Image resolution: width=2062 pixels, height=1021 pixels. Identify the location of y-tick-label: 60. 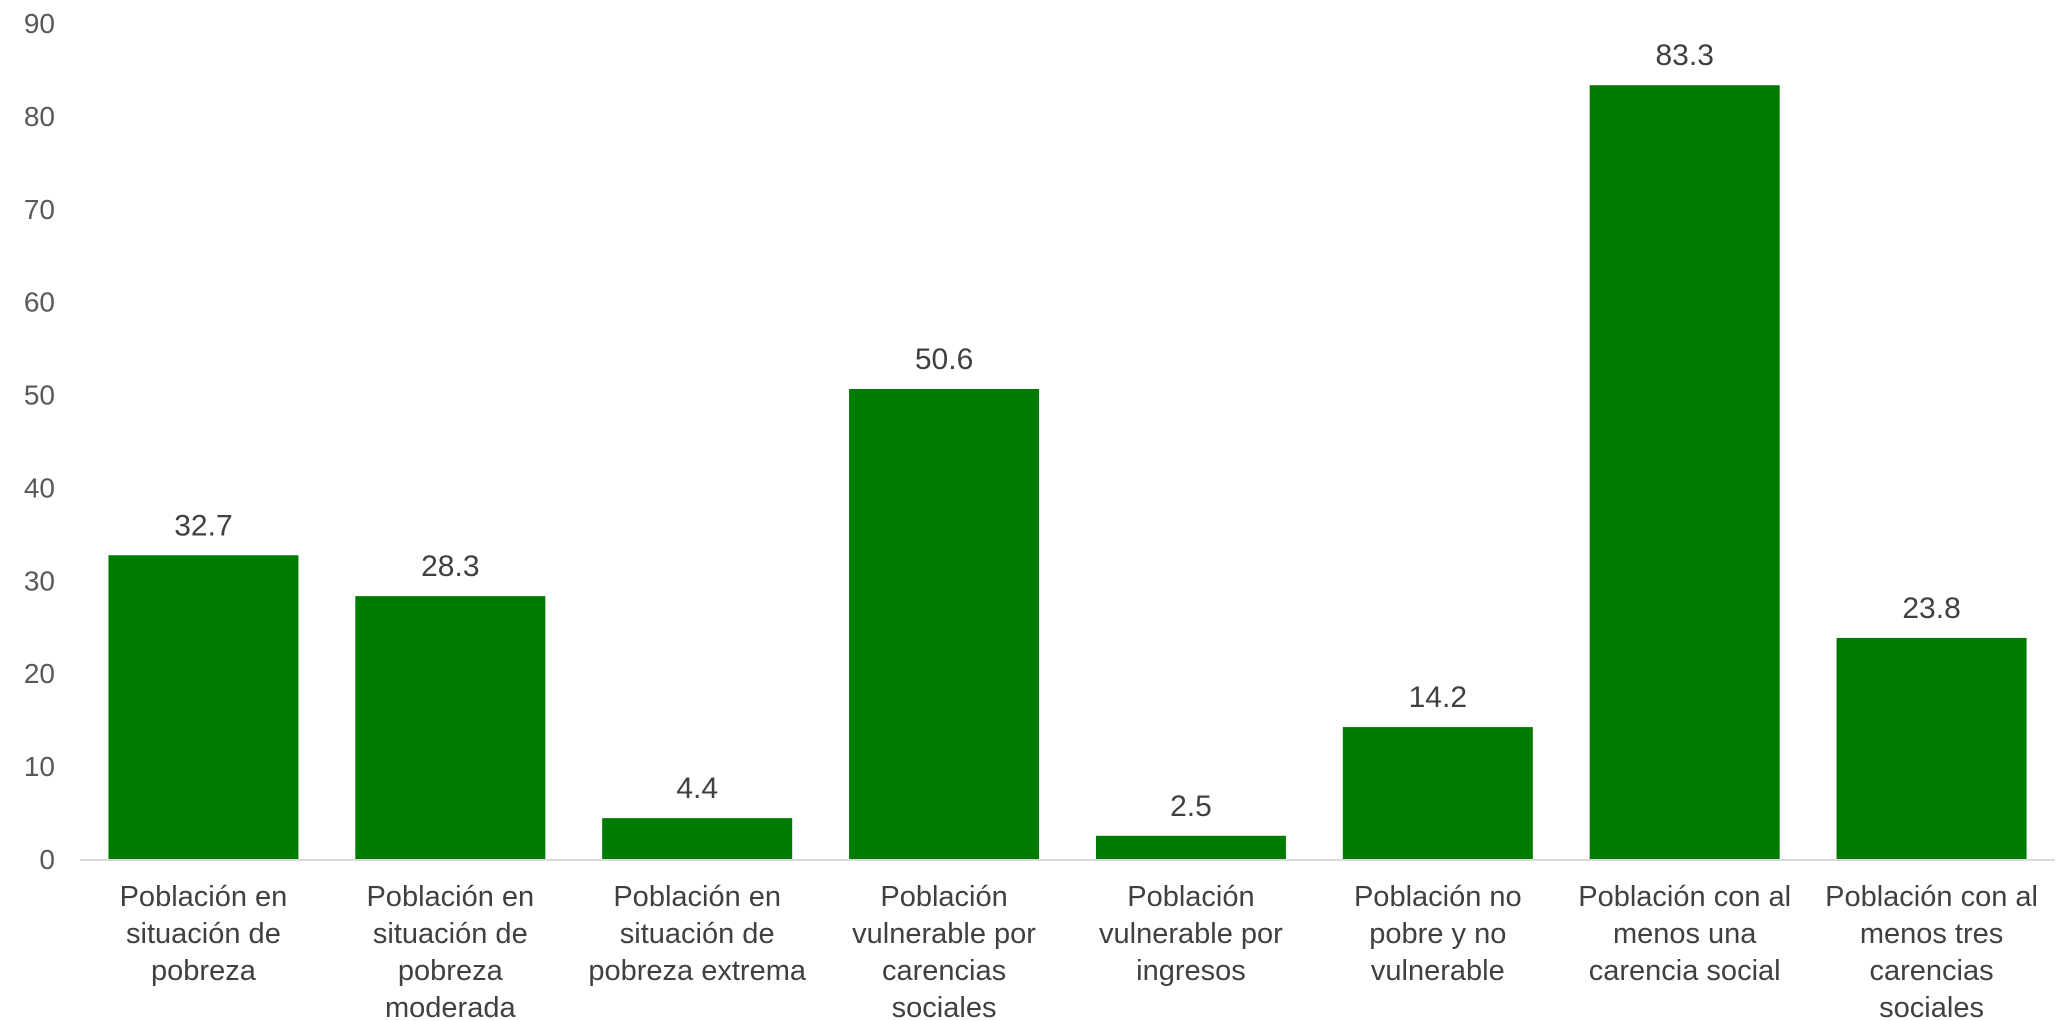
(39, 302).